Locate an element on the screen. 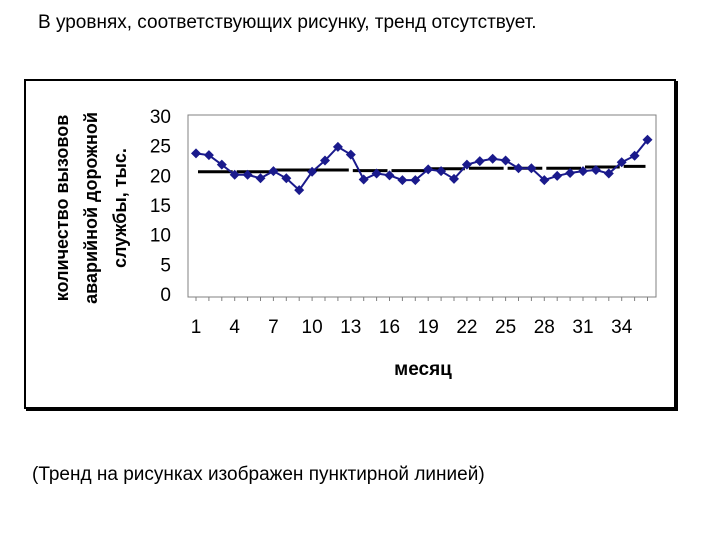 The image size is (720, 540). x-tick-label: 19 is located at coordinates (428, 327).